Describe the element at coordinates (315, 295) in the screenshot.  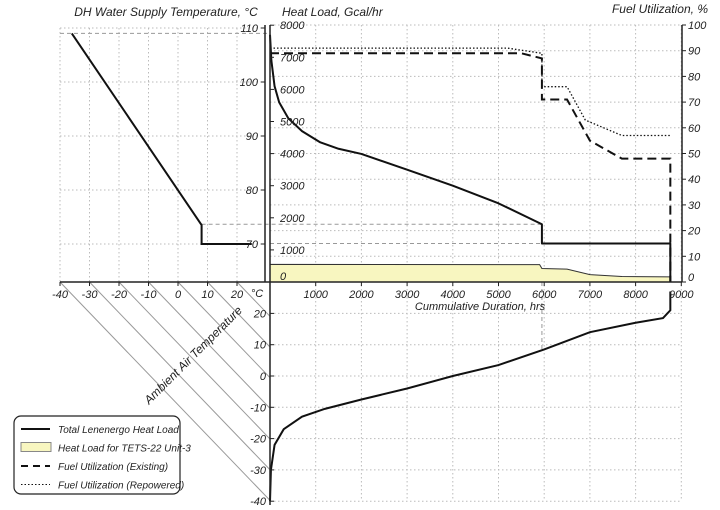
I see `x-tick-label: 1000` at that location.